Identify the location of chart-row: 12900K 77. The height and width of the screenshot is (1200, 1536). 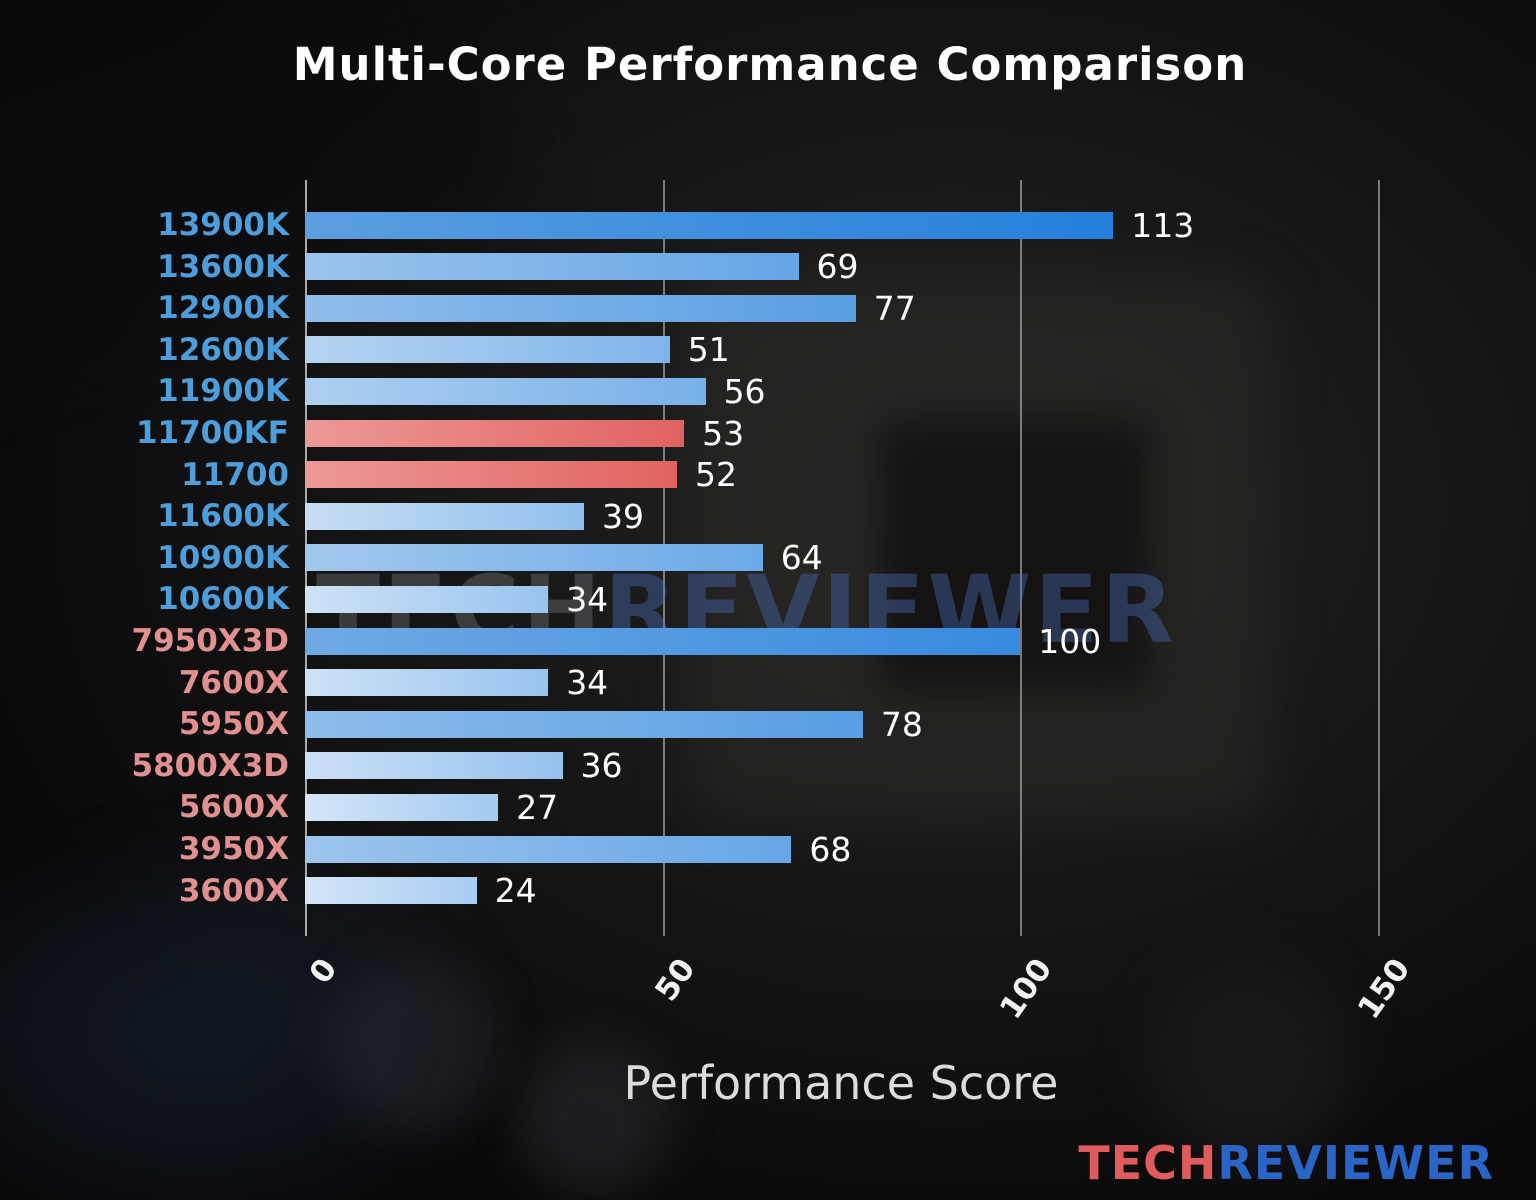
(458, 308).